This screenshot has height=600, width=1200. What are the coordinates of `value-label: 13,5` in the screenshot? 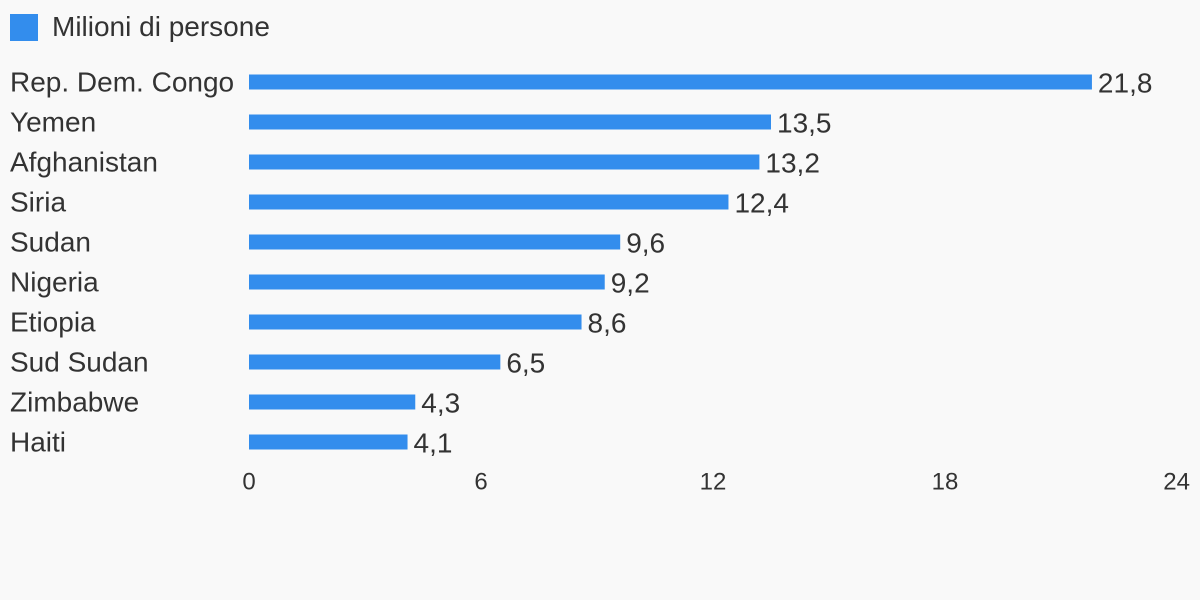 It's located at (804, 123).